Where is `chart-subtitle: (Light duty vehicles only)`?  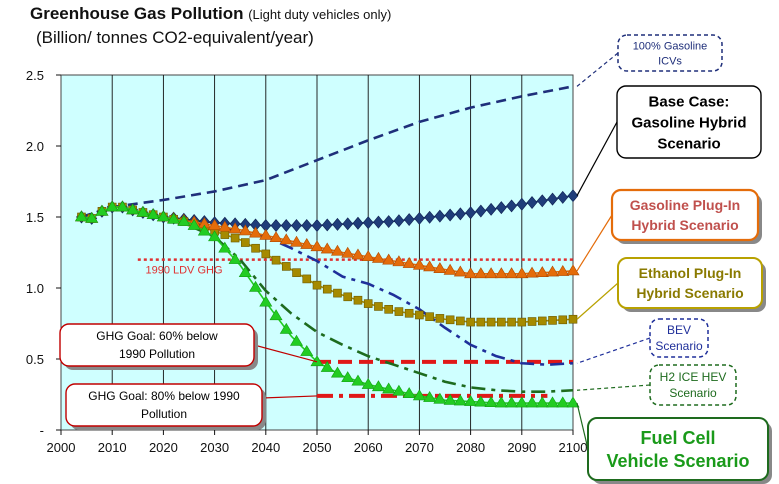
chart-subtitle: (Light duty vehicles only) is located at coordinates (320, 14).